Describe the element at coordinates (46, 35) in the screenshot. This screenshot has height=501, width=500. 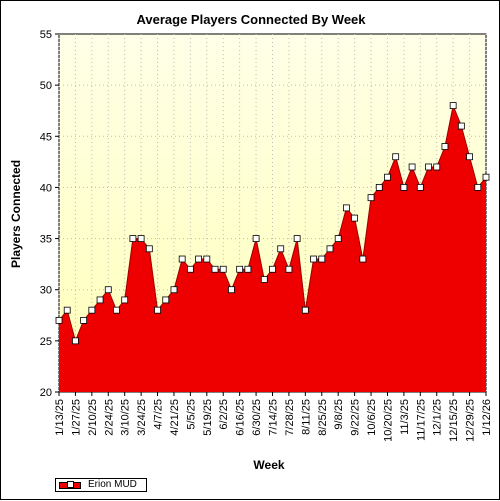
I see `y-tick-label: 55` at that location.